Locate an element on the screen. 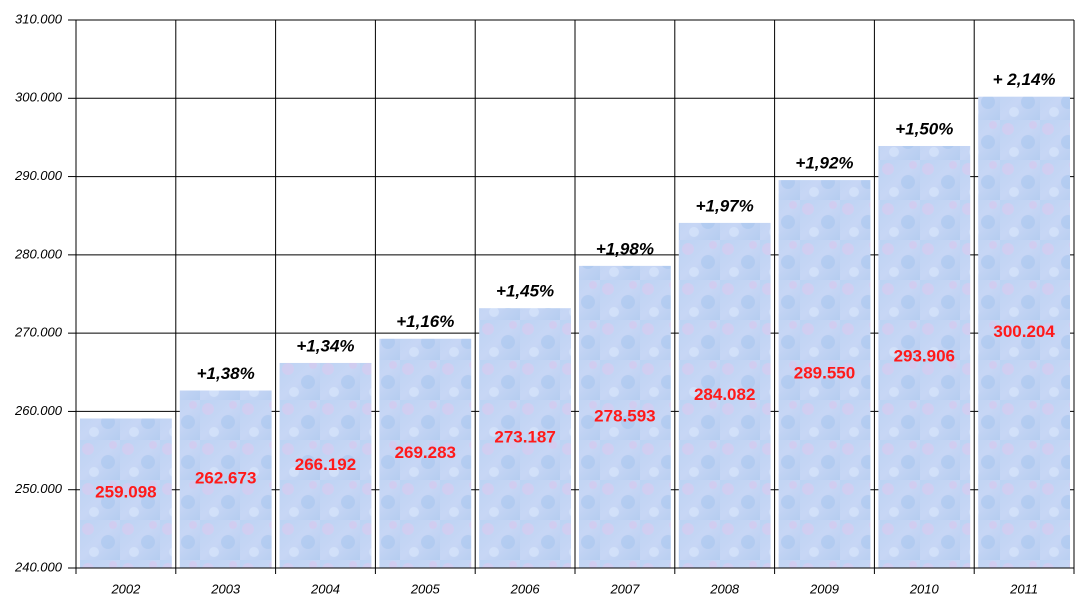 This screenshot has height=597, width=1075. value-label: 269.283 is located at coordinates (425, 452).